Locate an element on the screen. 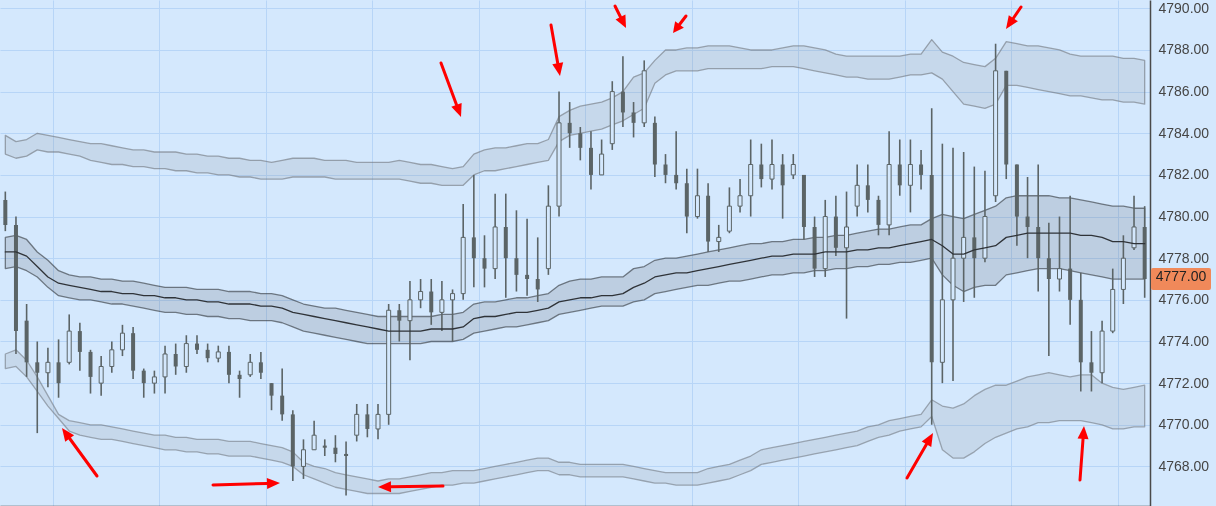 The width and height of the screenshot is (1216, 506). y-tick-label: 4786.00 is located at coordinates (1184, 91).